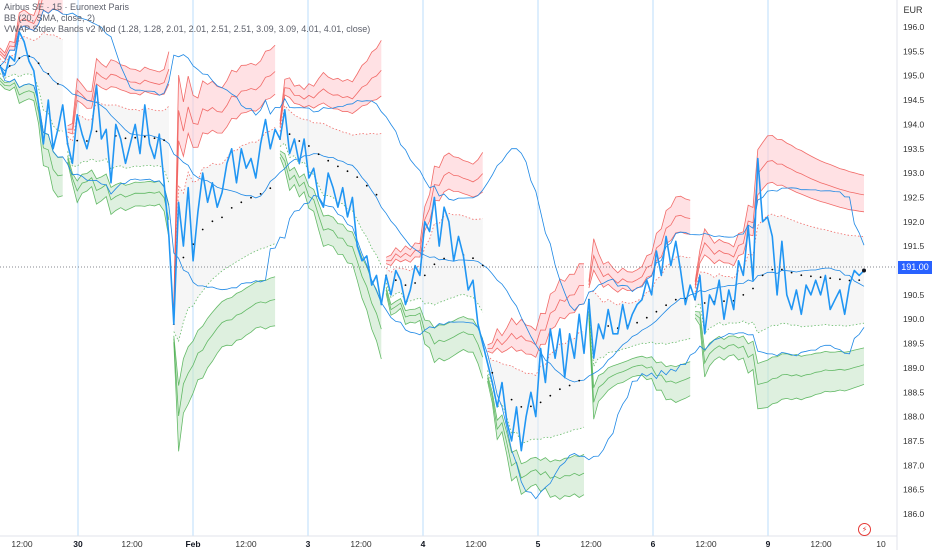 This screenshot has width=932, height=550. I want to click on time-tick-label: 4, so click(423, 544).